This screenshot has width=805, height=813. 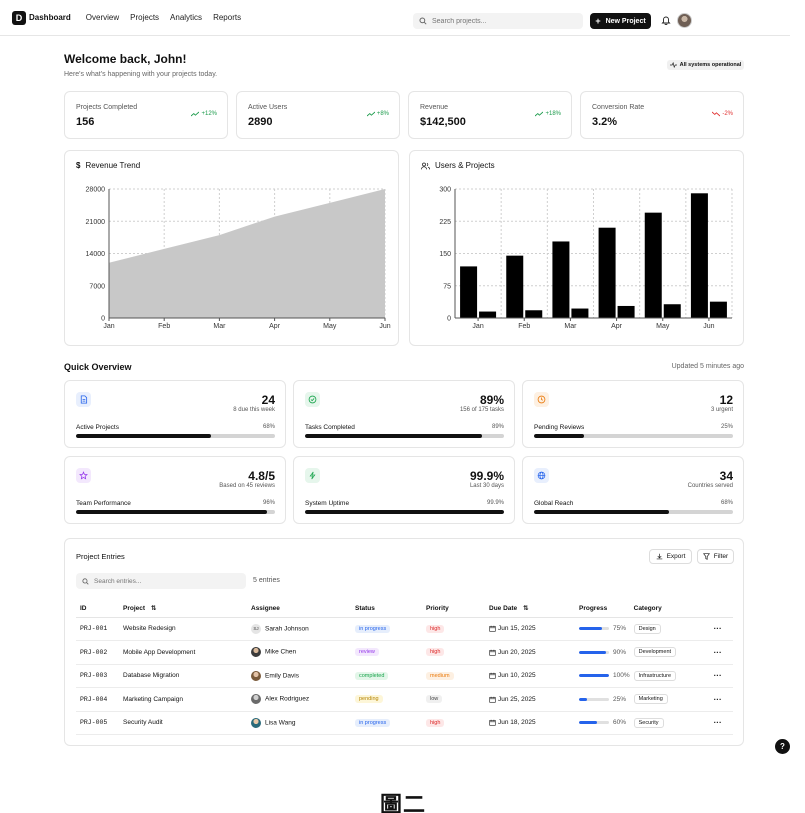 I want to click on x-tick-label: Jan, so click(x=108, y=326).